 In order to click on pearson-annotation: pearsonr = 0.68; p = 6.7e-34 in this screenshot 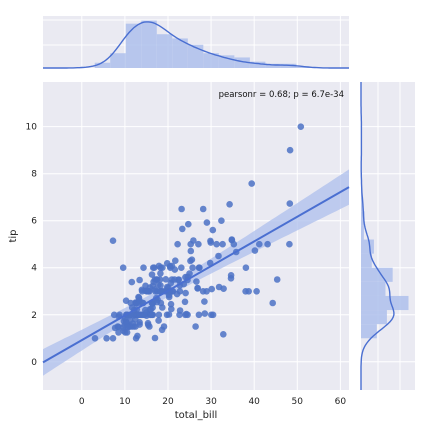, I will do `click(281, 95)`.